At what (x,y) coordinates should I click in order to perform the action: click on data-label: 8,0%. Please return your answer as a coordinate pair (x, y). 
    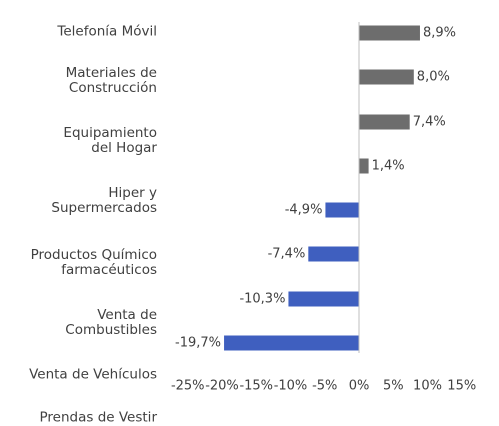
    Looking at the image, I should click on (433, 77).